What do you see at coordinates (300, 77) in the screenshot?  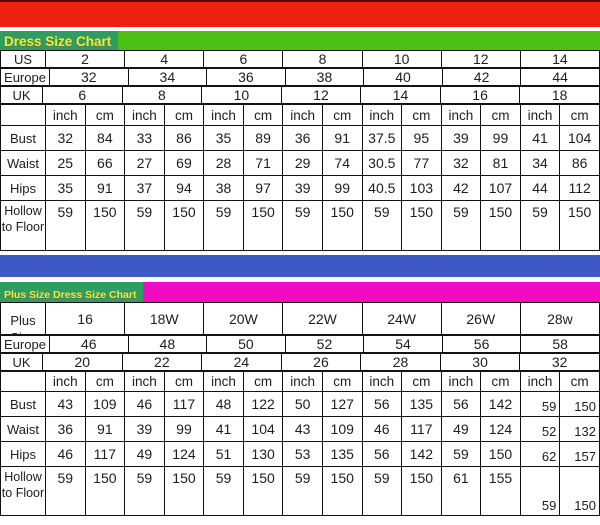 I see `table-row: Europe 32 34 36 38 40 42 44` at bounding box center [300, 77].